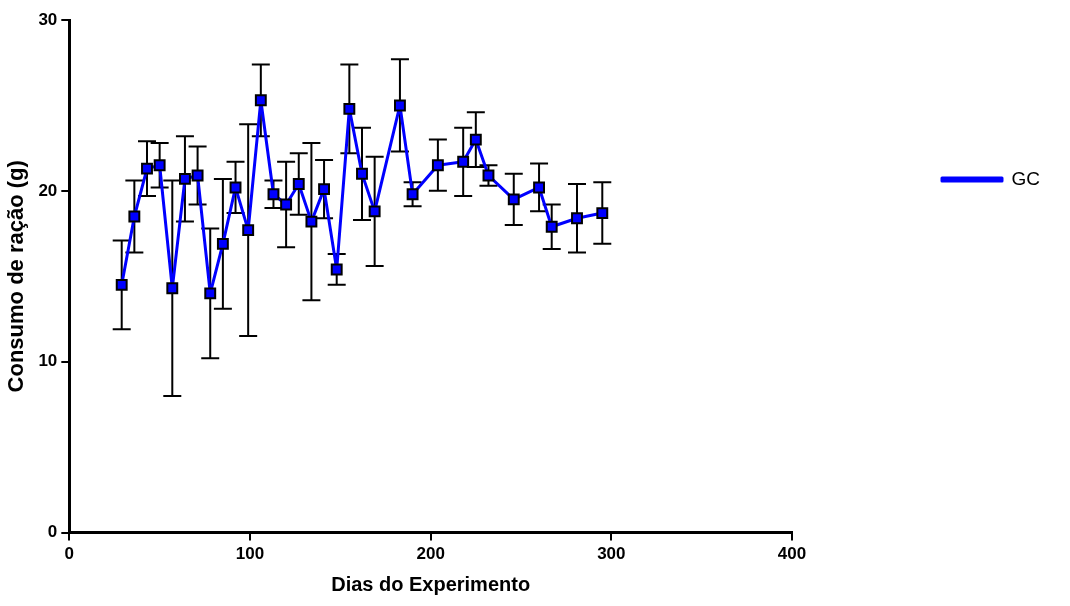 This screenshot has width=1070, height=606. What do you see at coordinates (52, 532) in the screenshot?
I see `y-tick-label: 0` at bounding box center [52, 532].